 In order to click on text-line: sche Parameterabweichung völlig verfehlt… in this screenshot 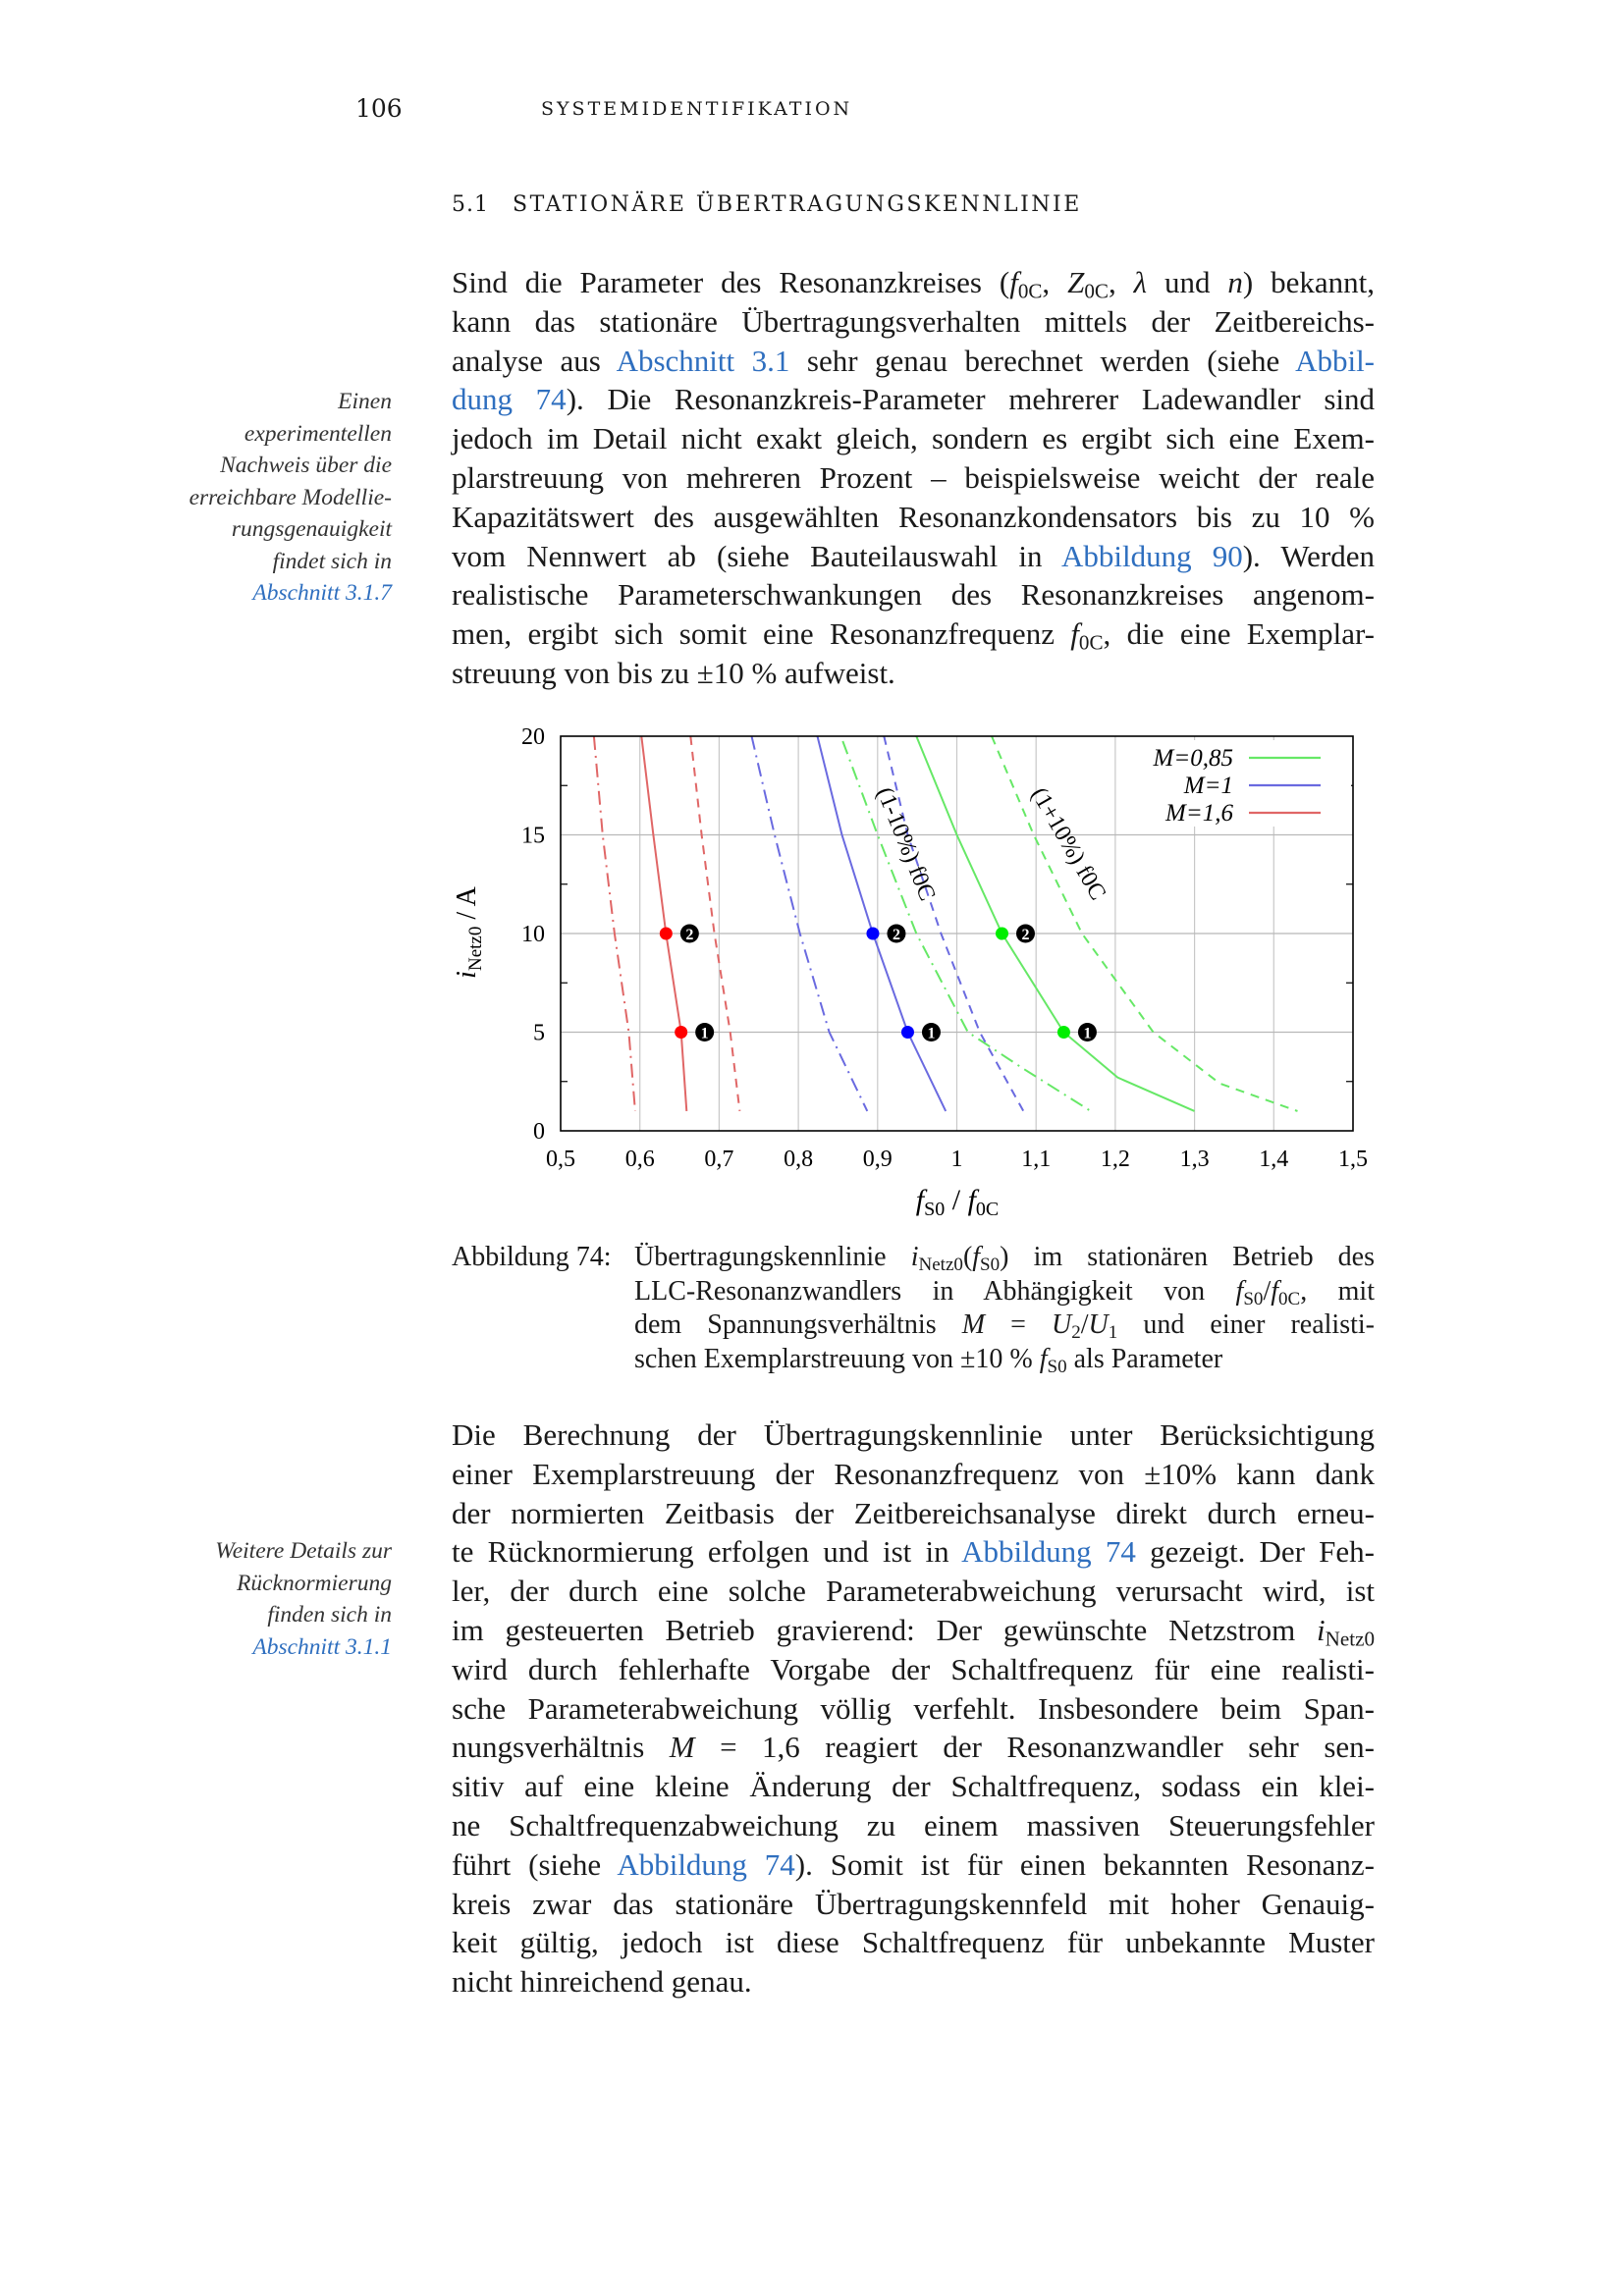, I will do `click(913, 1708)`.